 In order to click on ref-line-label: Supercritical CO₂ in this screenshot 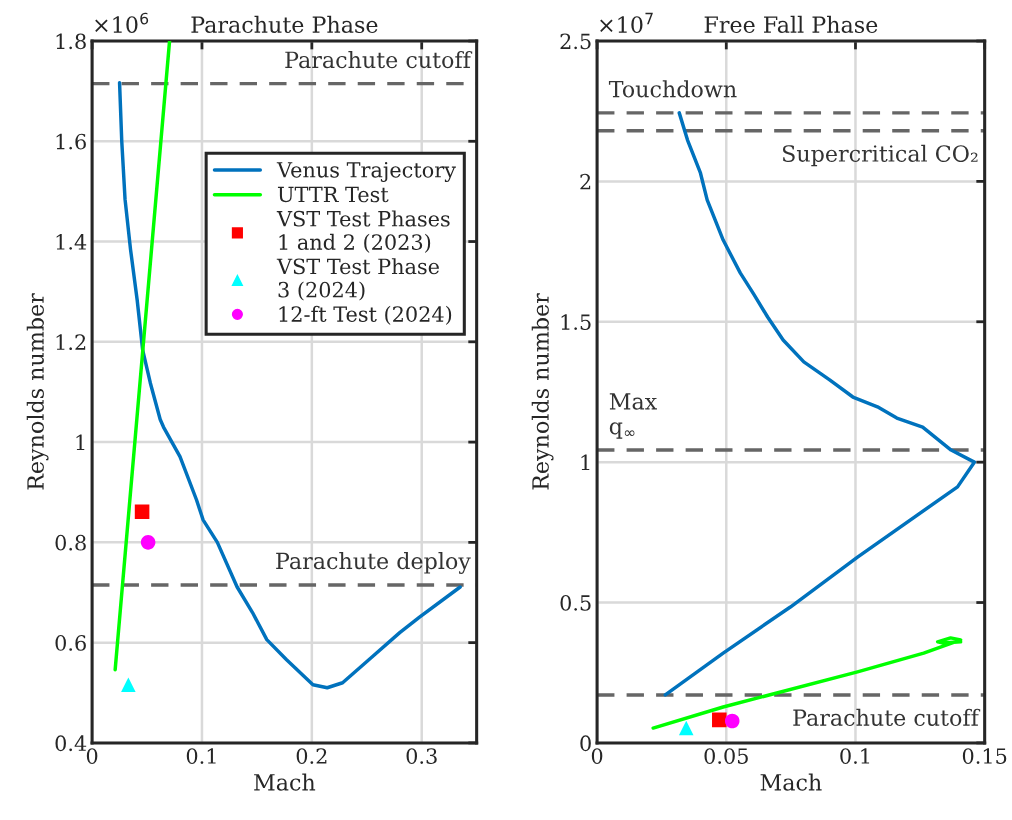, I will do `click(880, 155)`.